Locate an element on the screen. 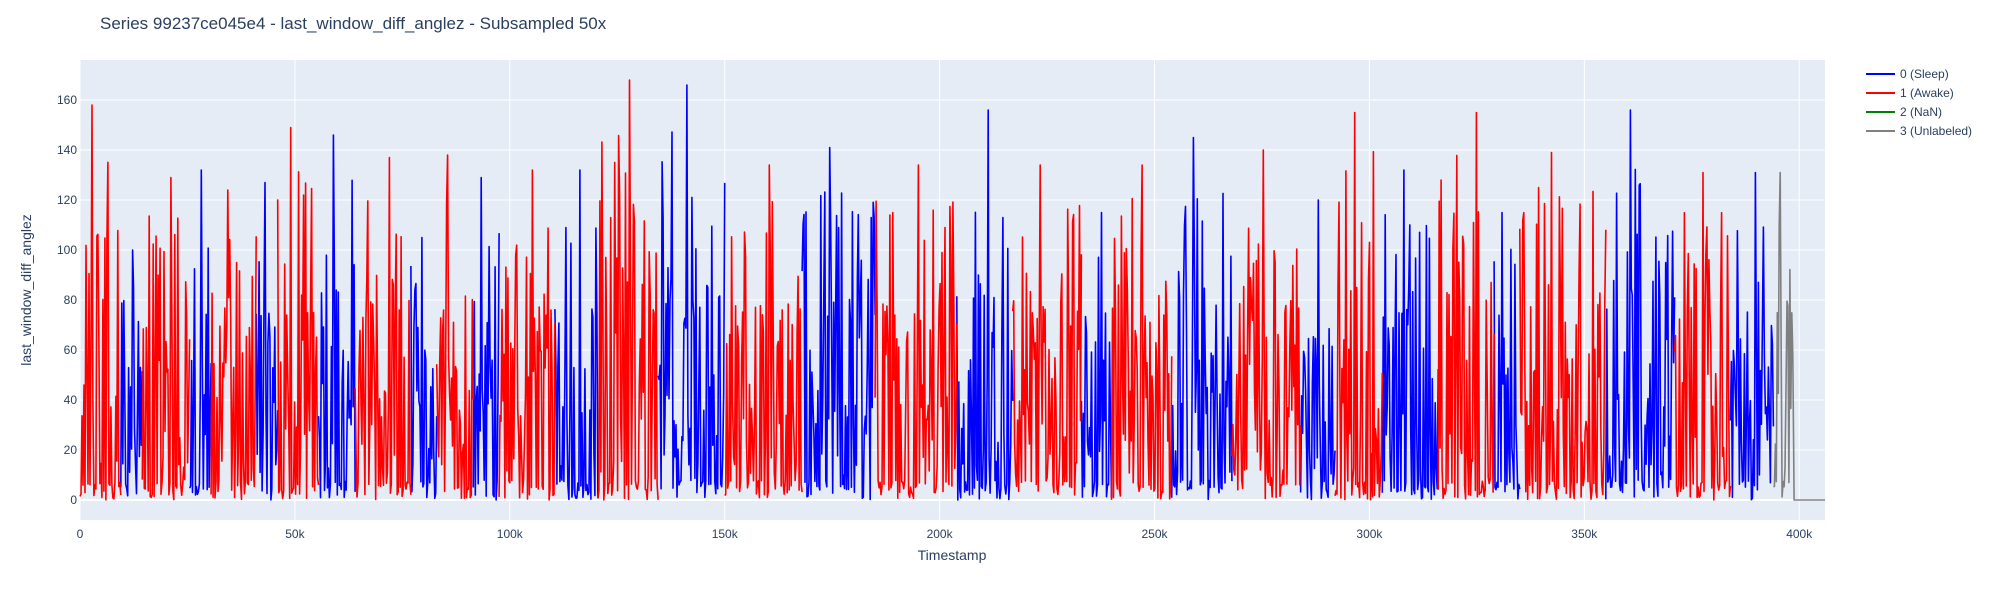 This screenshot has width=2000, height=600. legend-item: 1 (Awake) is located at coordinates (1910, 93).